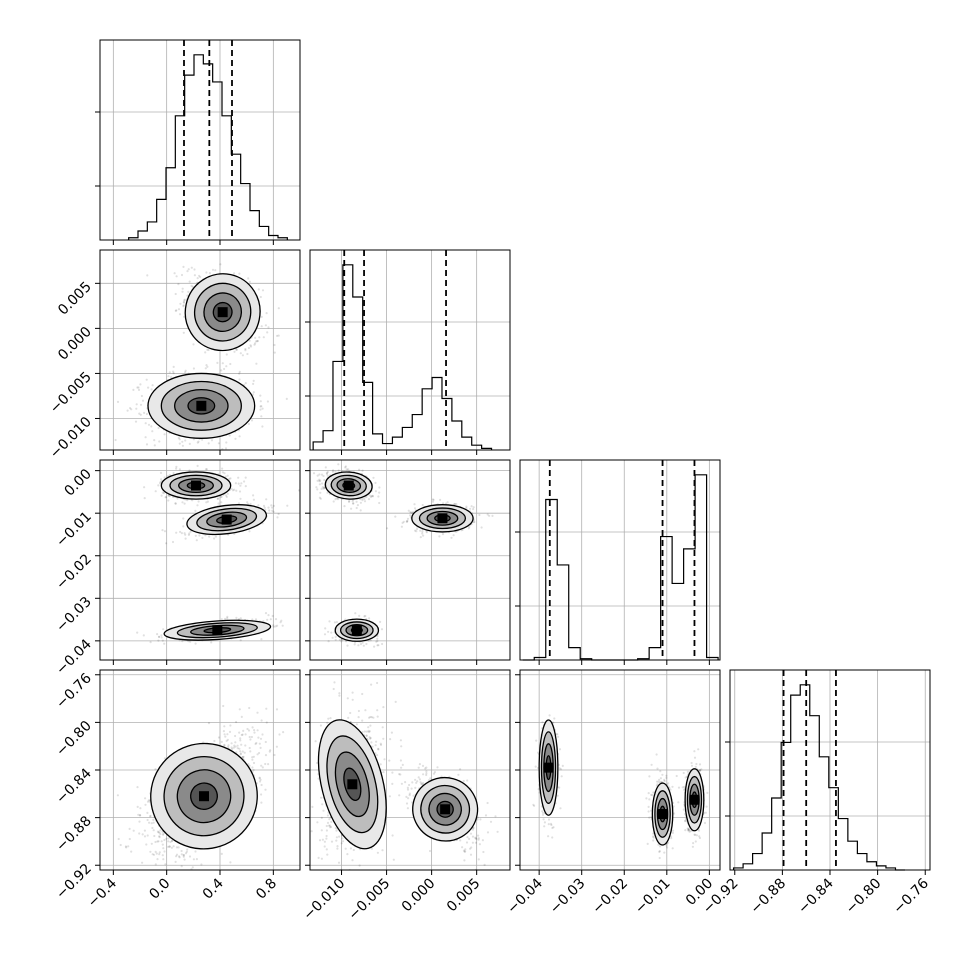  What do you see at coordinates (620, 560) in the screenshot?
I see `panel-frame` at bounding box center [620, 560].